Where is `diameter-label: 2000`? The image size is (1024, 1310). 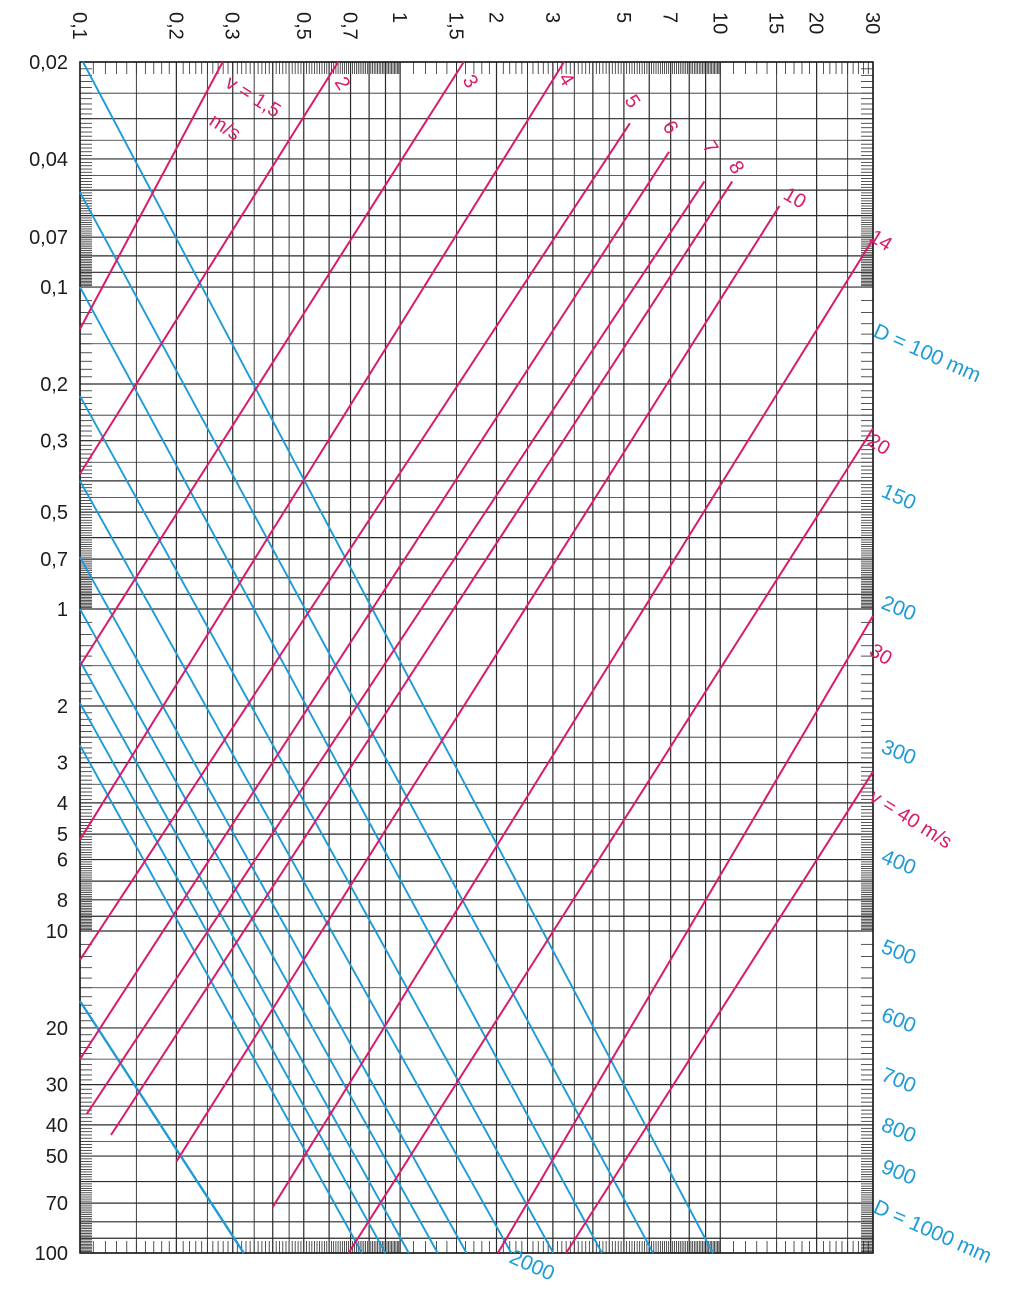
diameter-label: 2000 is located at coordinates (532, 1266).